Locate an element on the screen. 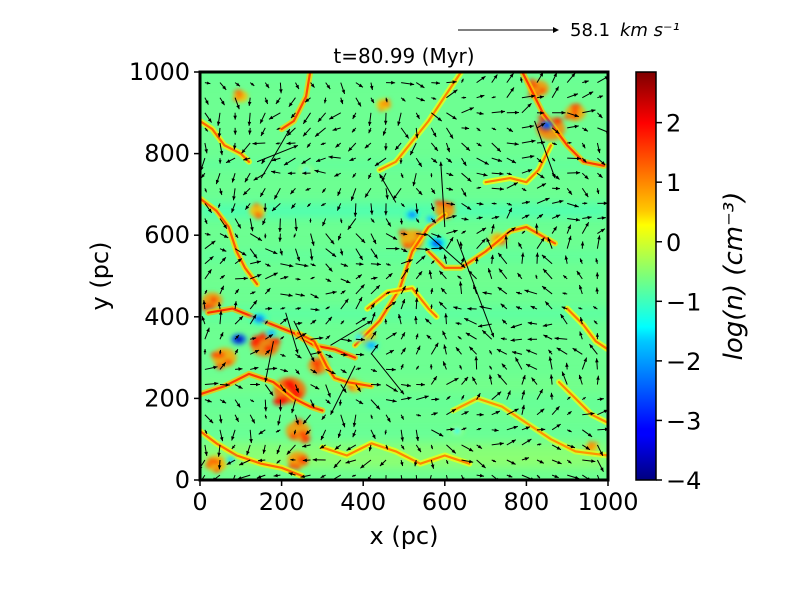 This screenshot has height=600, width=800. velocity-arrow-long is located at coordinates (388, 188).